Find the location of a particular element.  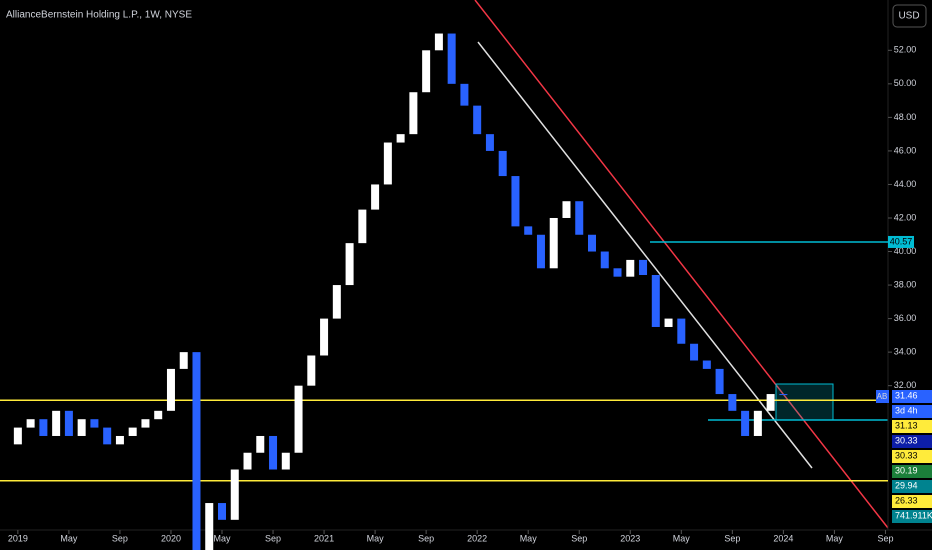

y-tick-label: 40.00 is located at coordinates (905, 251).